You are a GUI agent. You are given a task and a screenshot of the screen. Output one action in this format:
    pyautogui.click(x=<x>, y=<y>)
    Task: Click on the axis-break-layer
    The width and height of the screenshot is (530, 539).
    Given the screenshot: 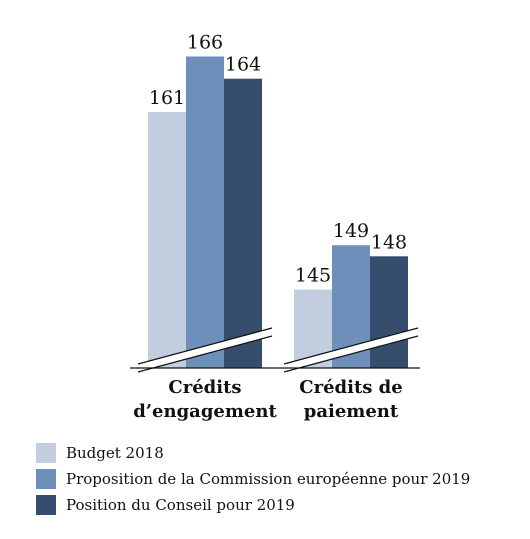 What is the action you would take?
    pyautogui.click(x=278, y=350)
    